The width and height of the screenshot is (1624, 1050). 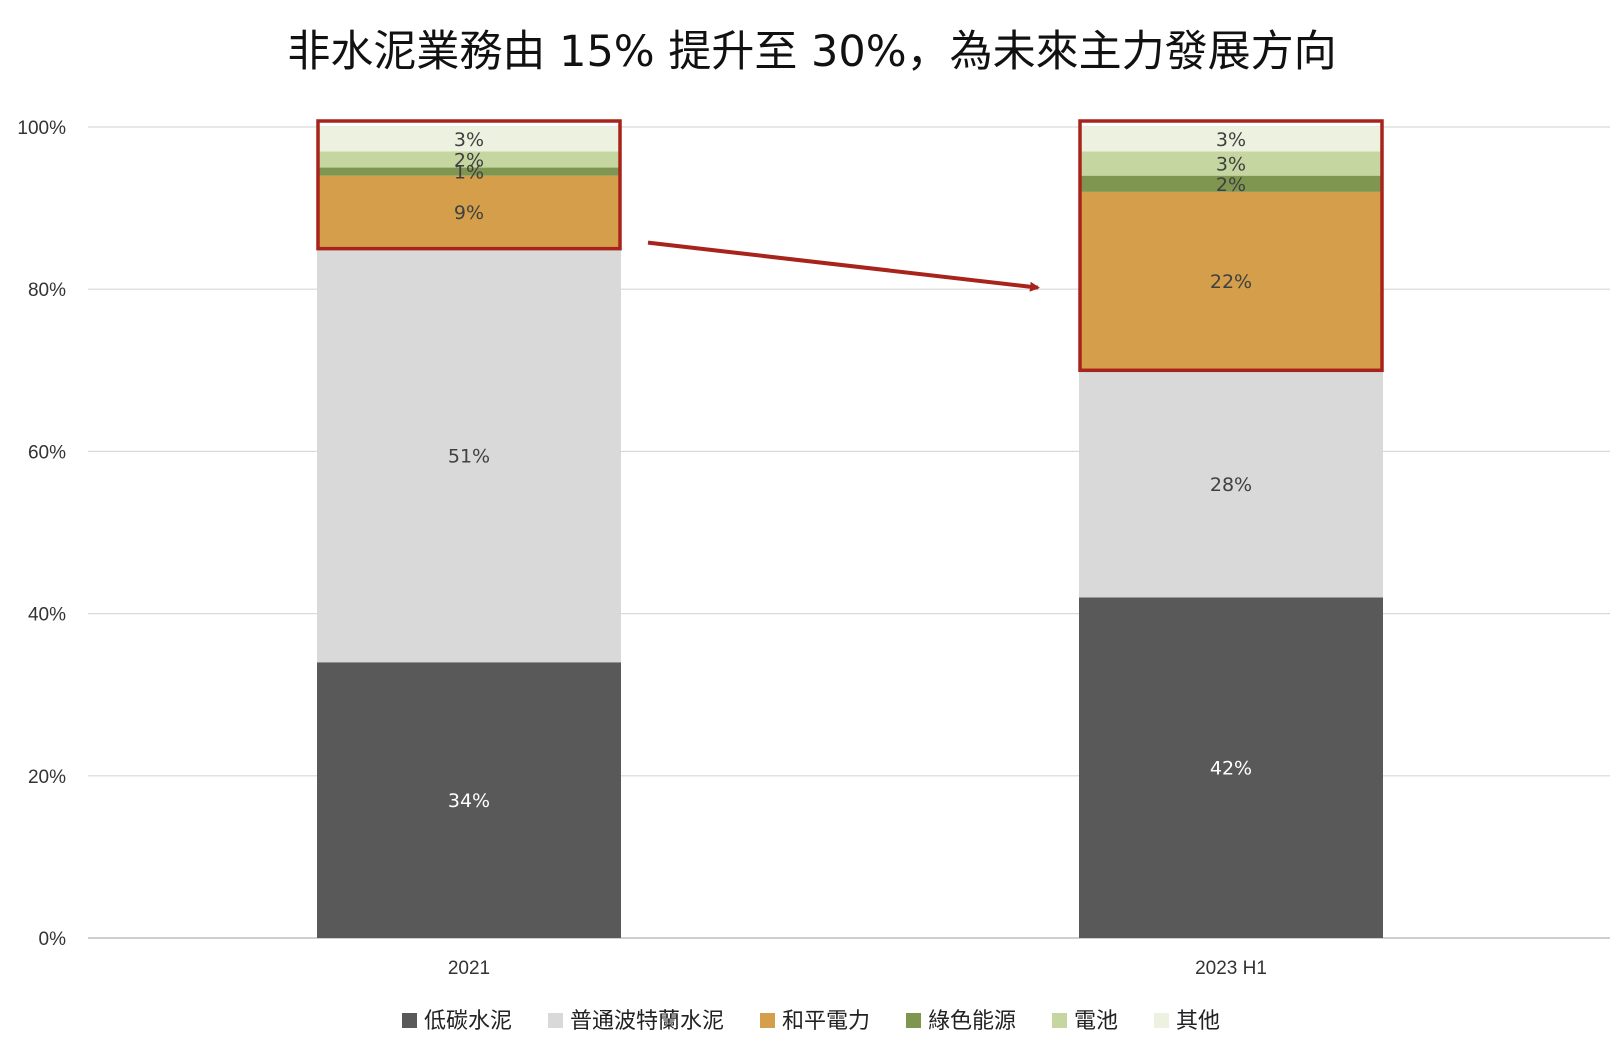 I want to click on legend-label: 普通波特蘭水泥, so click(x=647, y=1021).